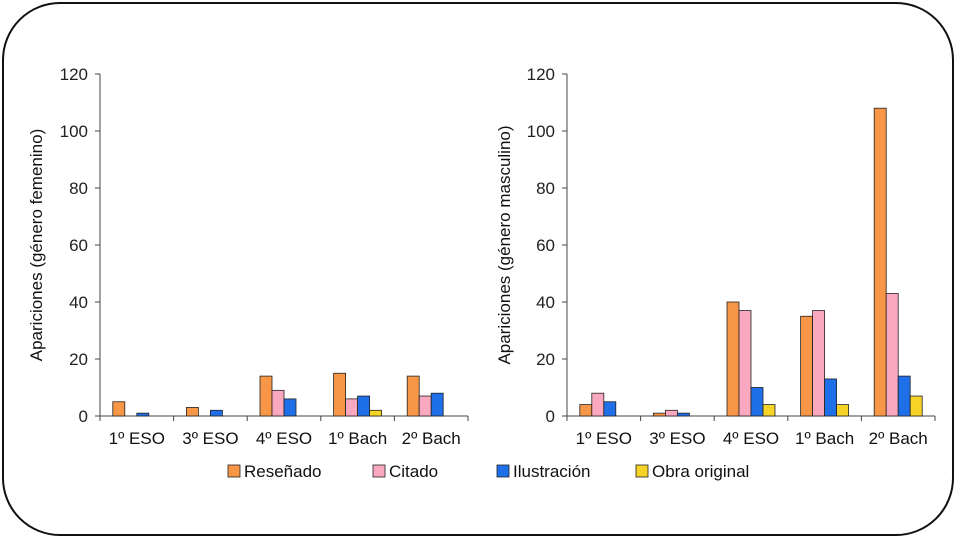  Describe the element at coordinates (504, 244) in the screenshot. I see `y-axis-label: Apariciones (género masculino)` at that location.